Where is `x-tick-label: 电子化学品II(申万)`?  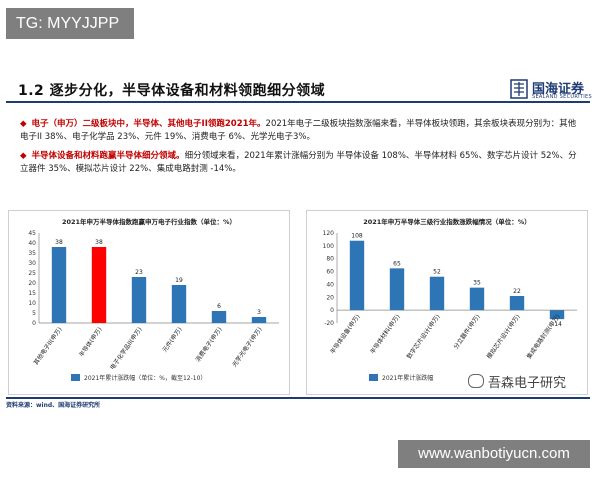
x-tick-label: 电子化学品II(申万) is located at coordinates (125, 349).